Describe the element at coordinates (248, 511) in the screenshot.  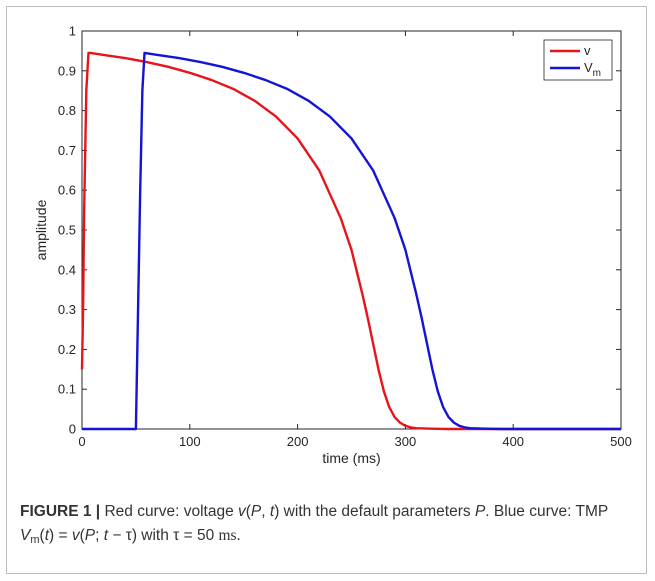
I see `caption-paren-open: (` at that location.